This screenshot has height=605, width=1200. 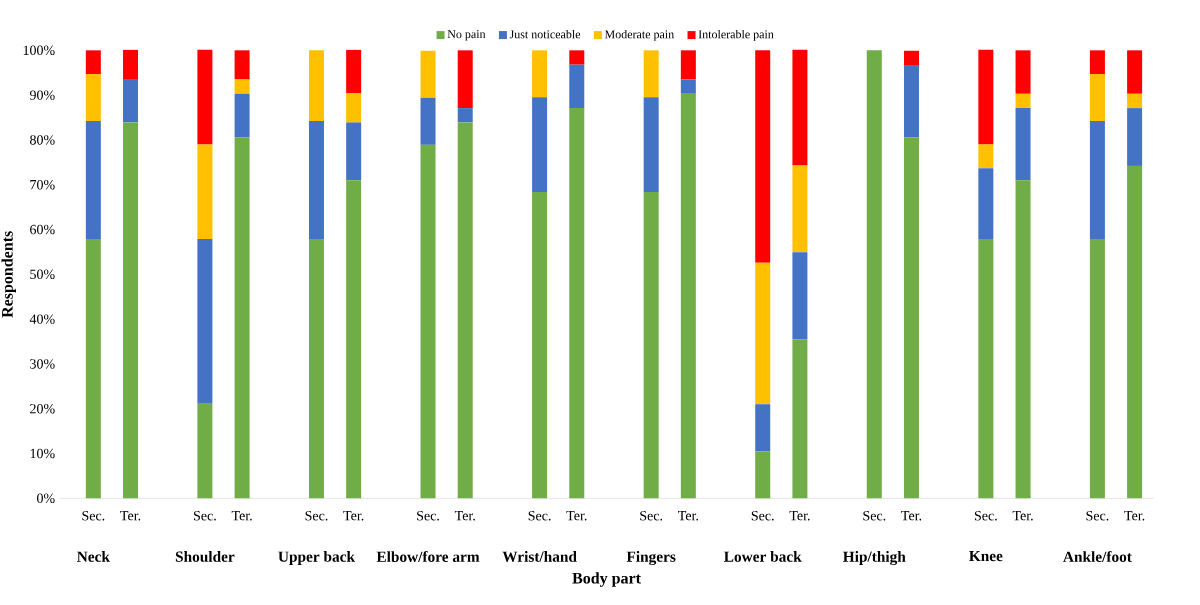 What do you see at coordinates (42, 229) in the screenshot?
I see `y-tick-label: 60%` at bounding box center [42, 229].